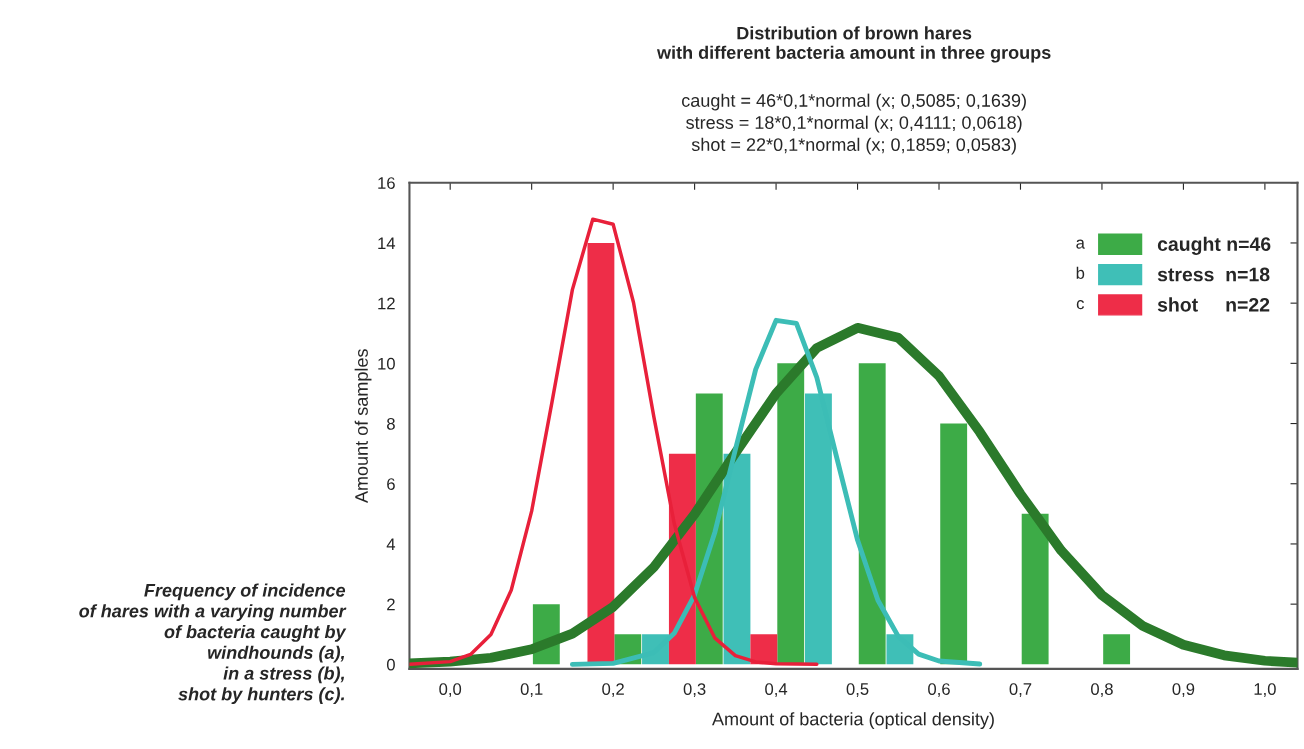  I want to click on x-tick-label: 0,9, so click(1183, 690).